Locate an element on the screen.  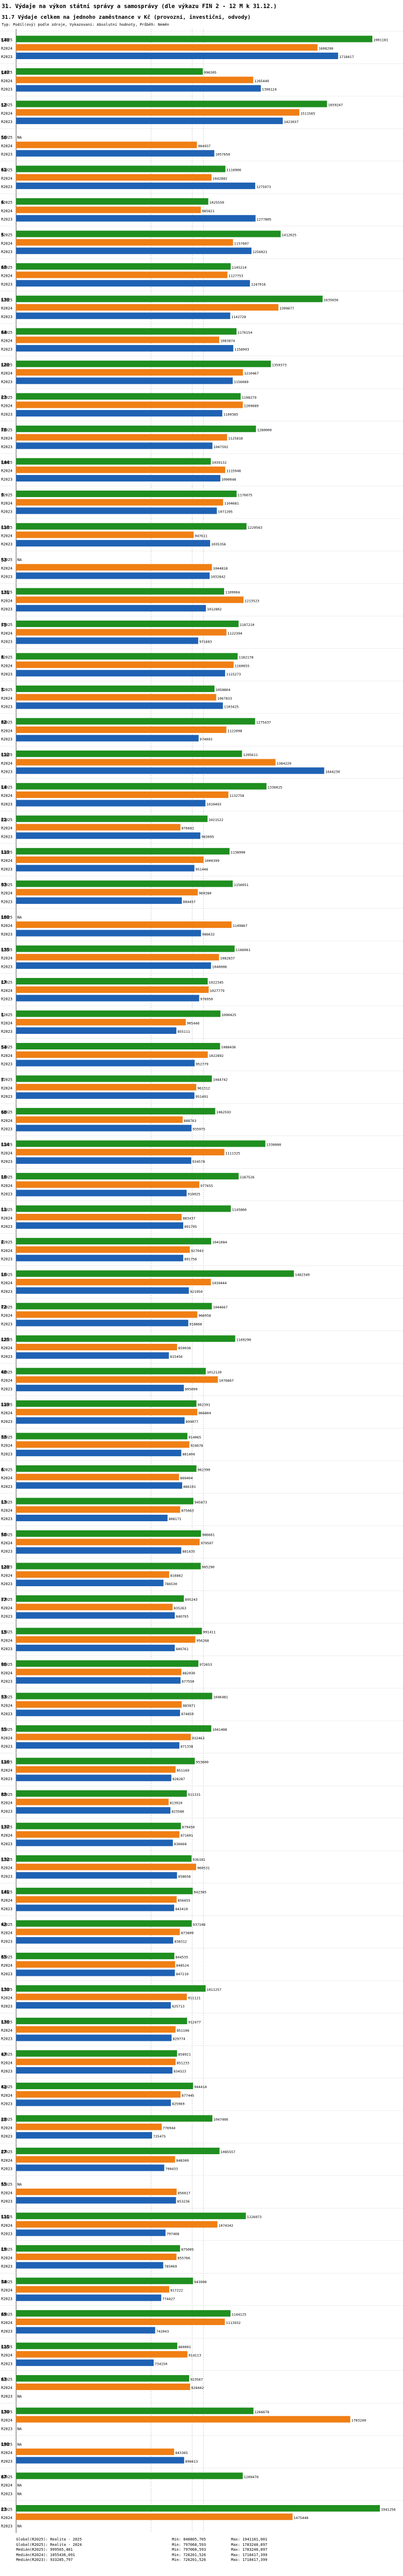
data-label: 1157607 is located at coordinates (241, 243).